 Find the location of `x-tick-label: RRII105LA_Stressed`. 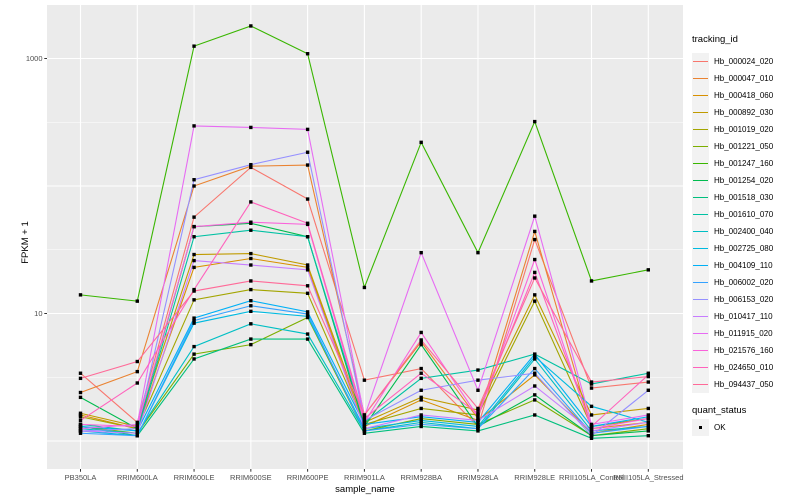

x-tick-label: RRII105LA_Stressed is located at coordinates (648, 477).